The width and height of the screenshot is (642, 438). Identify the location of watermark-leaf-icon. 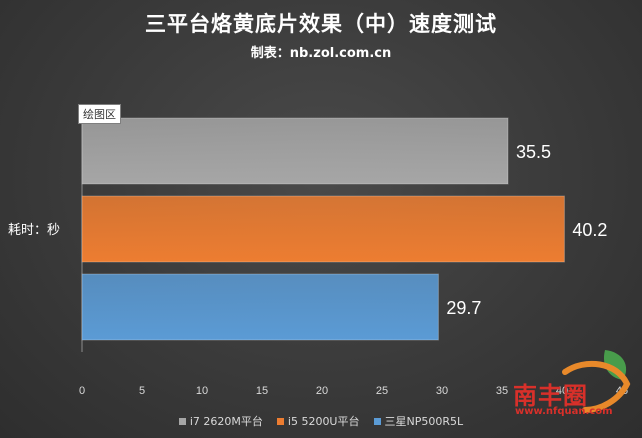
(596, 381).